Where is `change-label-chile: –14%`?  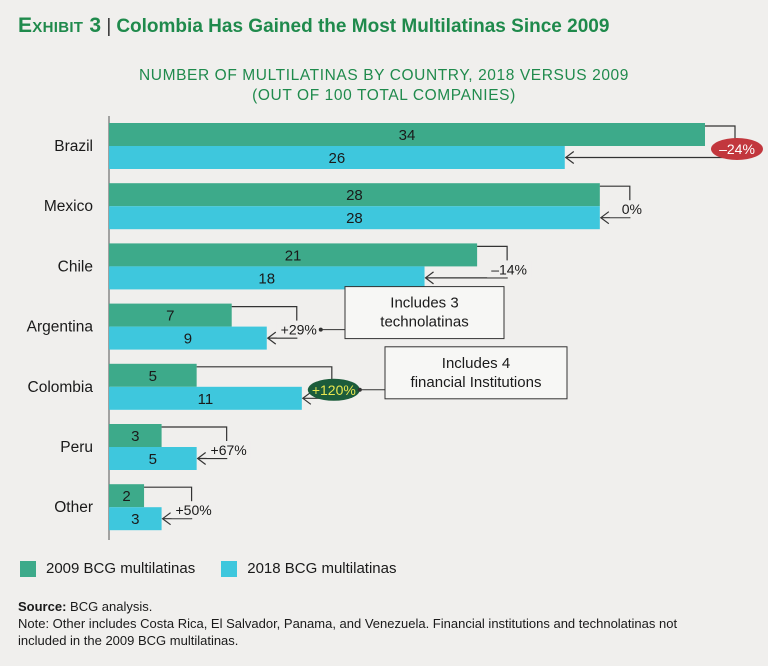
change-label-chile: –14% is located at coordinates (509, 269).